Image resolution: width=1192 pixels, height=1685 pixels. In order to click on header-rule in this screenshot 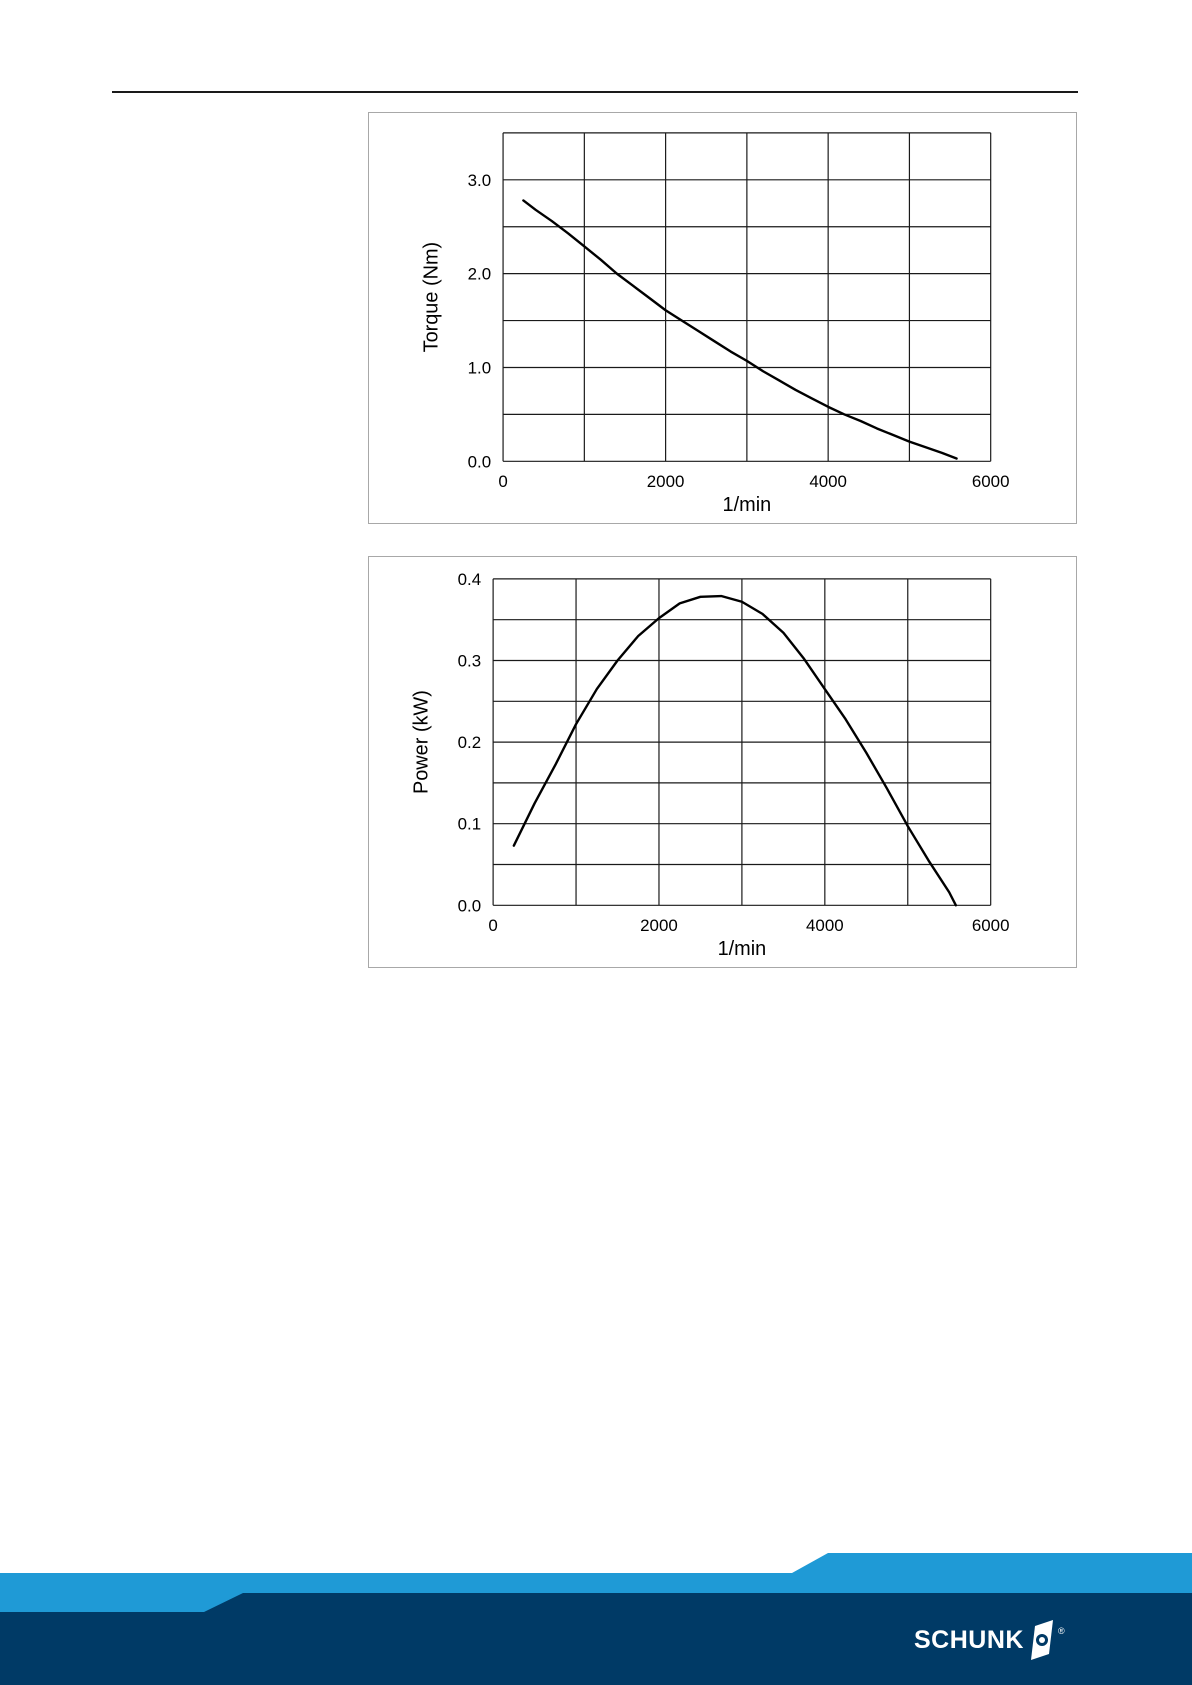, I will do `click(595, 92)`.